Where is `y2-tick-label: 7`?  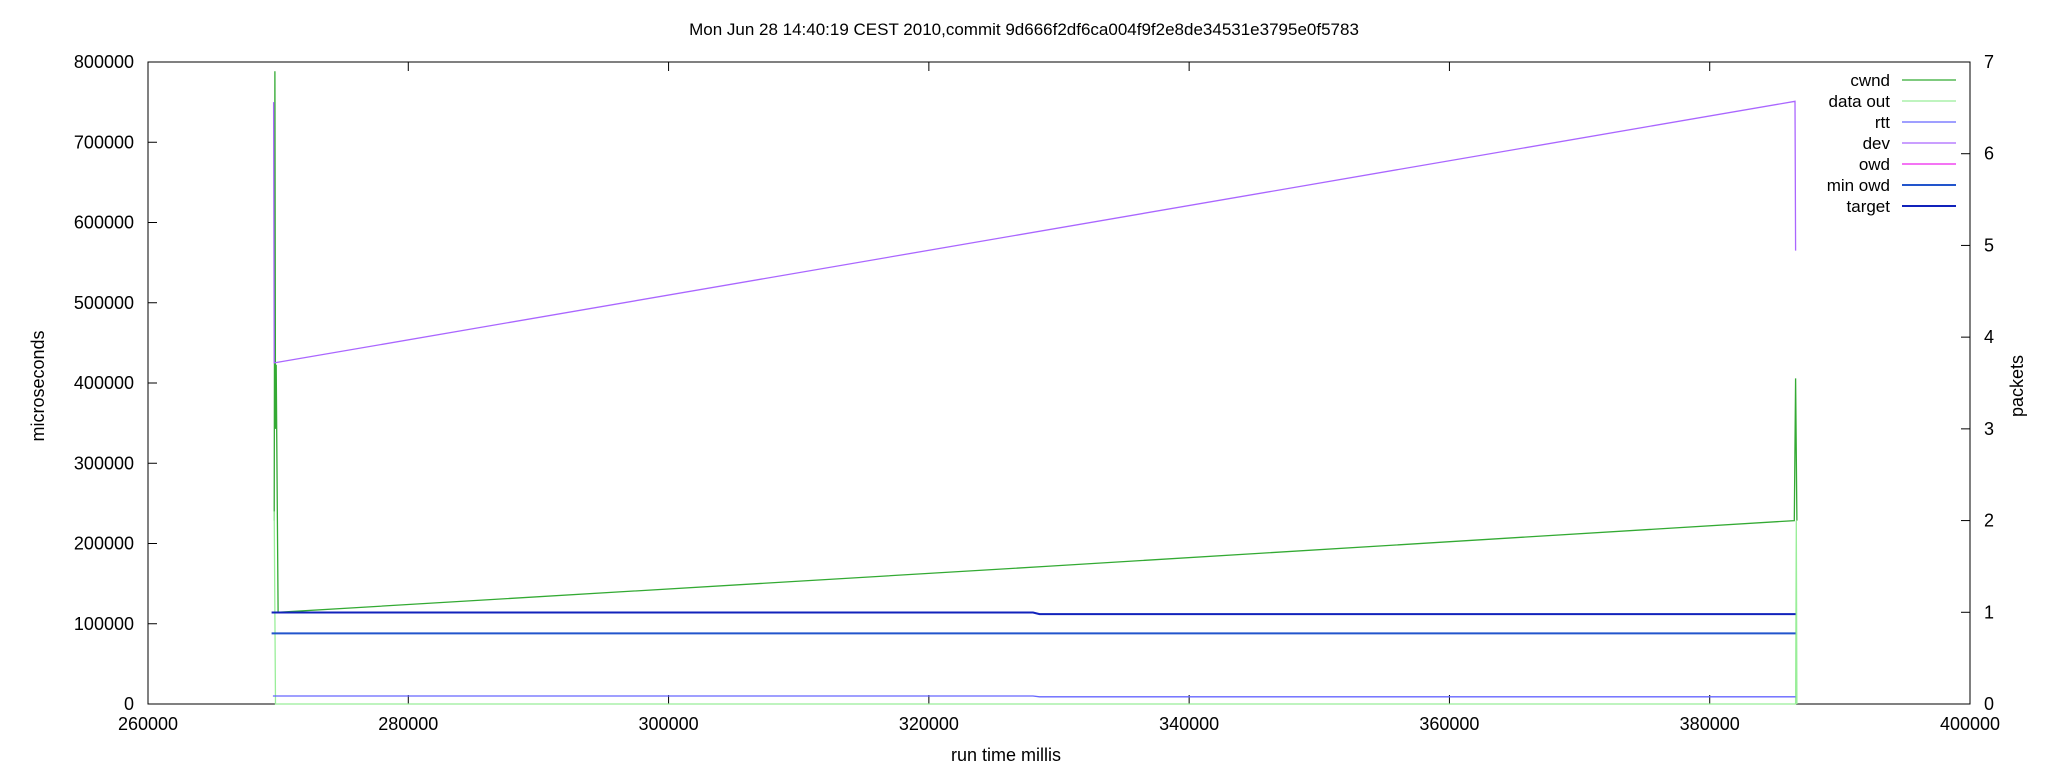 y2-tick-label: 7 is located at coordinates (1989, 62).